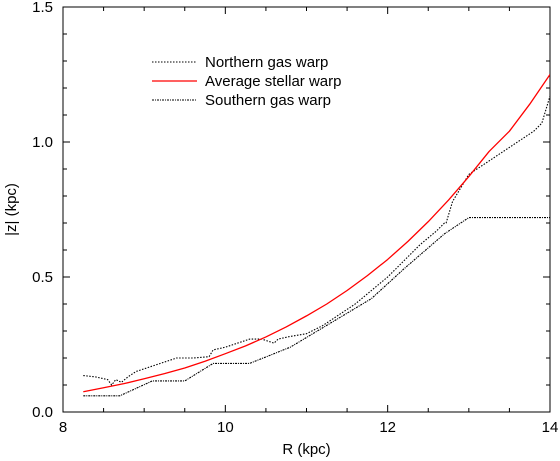 The image size is (560, 461). What do you see at coordinates (550, 427) in the screenshot?
I see `x-tick-label: 14` at bounding box center [550, 427].